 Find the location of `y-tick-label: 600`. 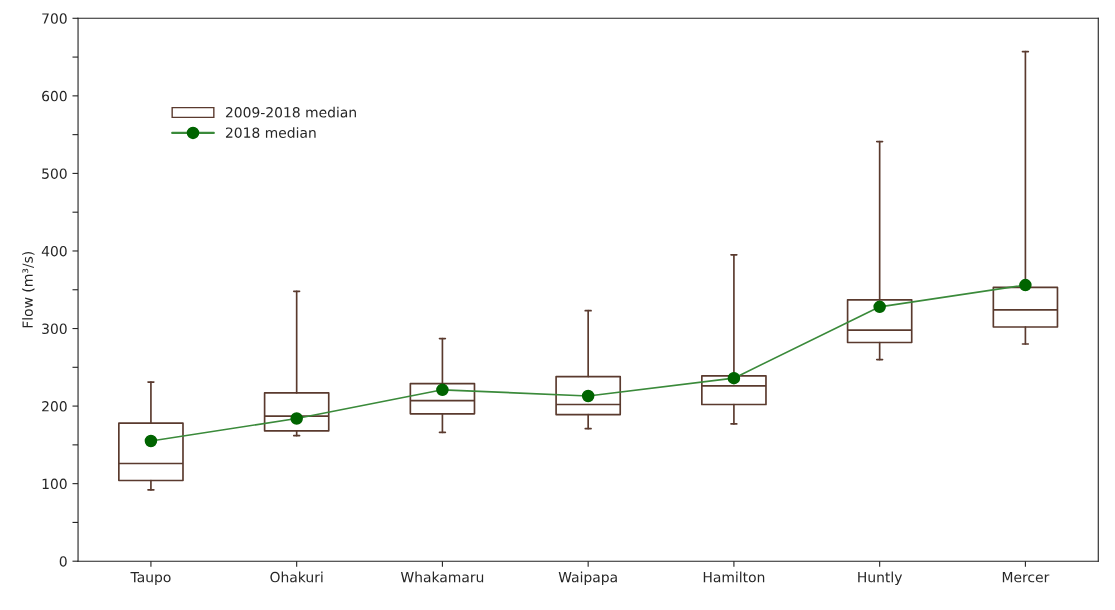

y-tick-label: 600 is located at coordinates (54, 96).